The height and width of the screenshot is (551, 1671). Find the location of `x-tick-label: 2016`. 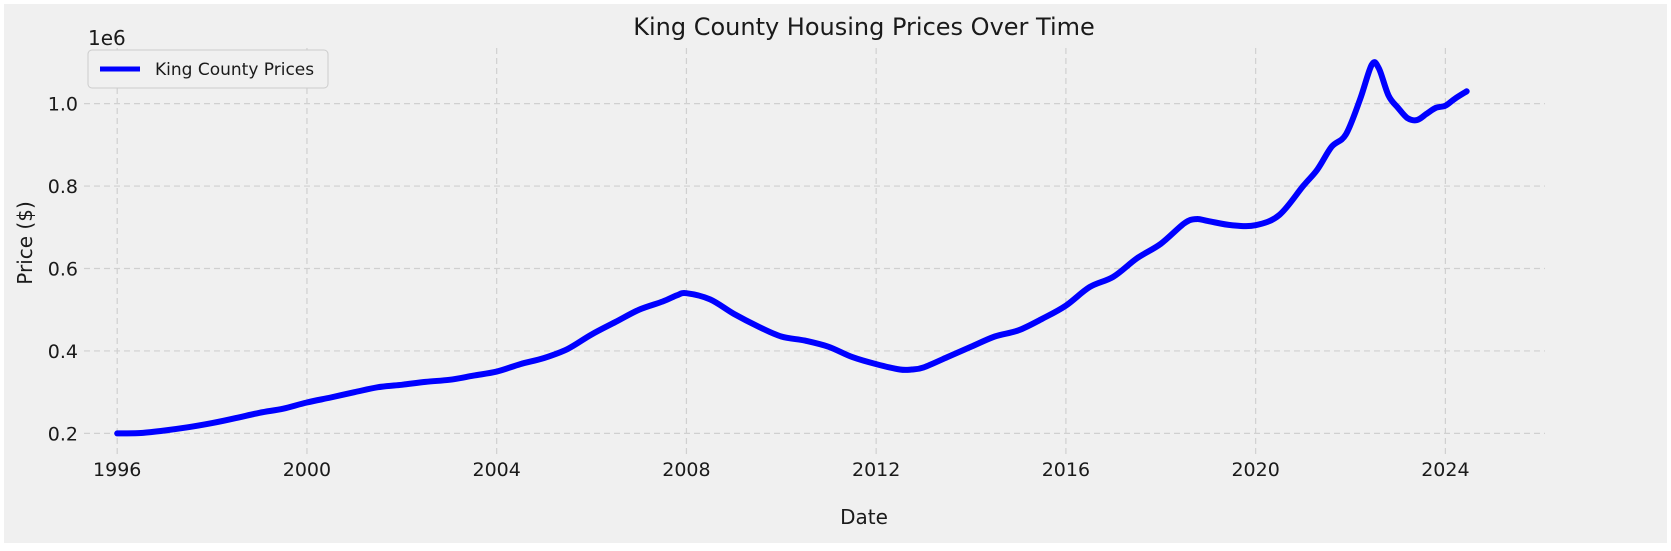

x-tick-label: 2016 is located at coordinates (1066, 470).